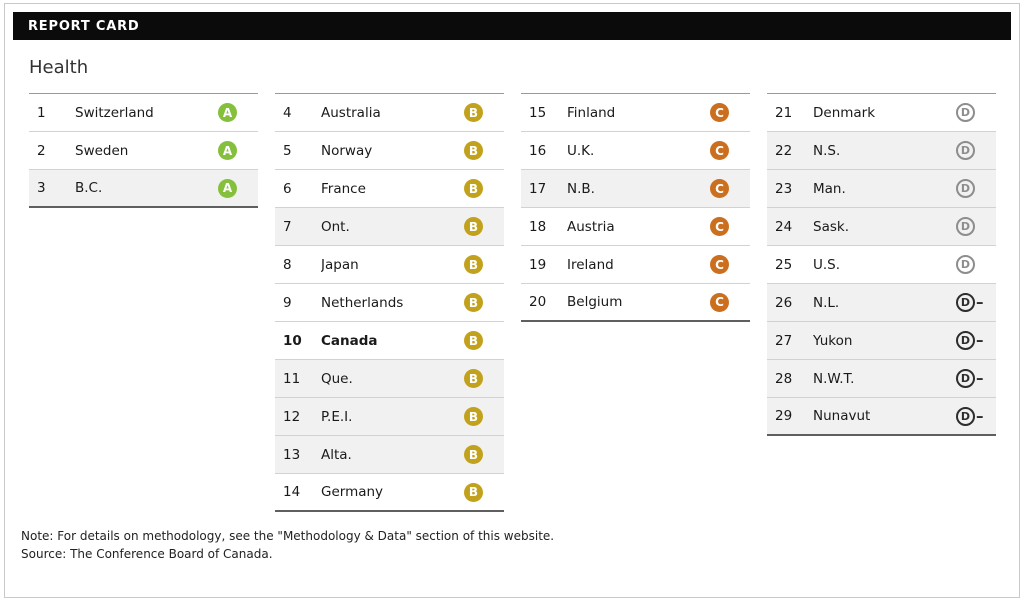 The image size is (1024, 603). Describe the element at coordinates (538, 112) in the screenshot. I see `rank-cell: 15` at that location.